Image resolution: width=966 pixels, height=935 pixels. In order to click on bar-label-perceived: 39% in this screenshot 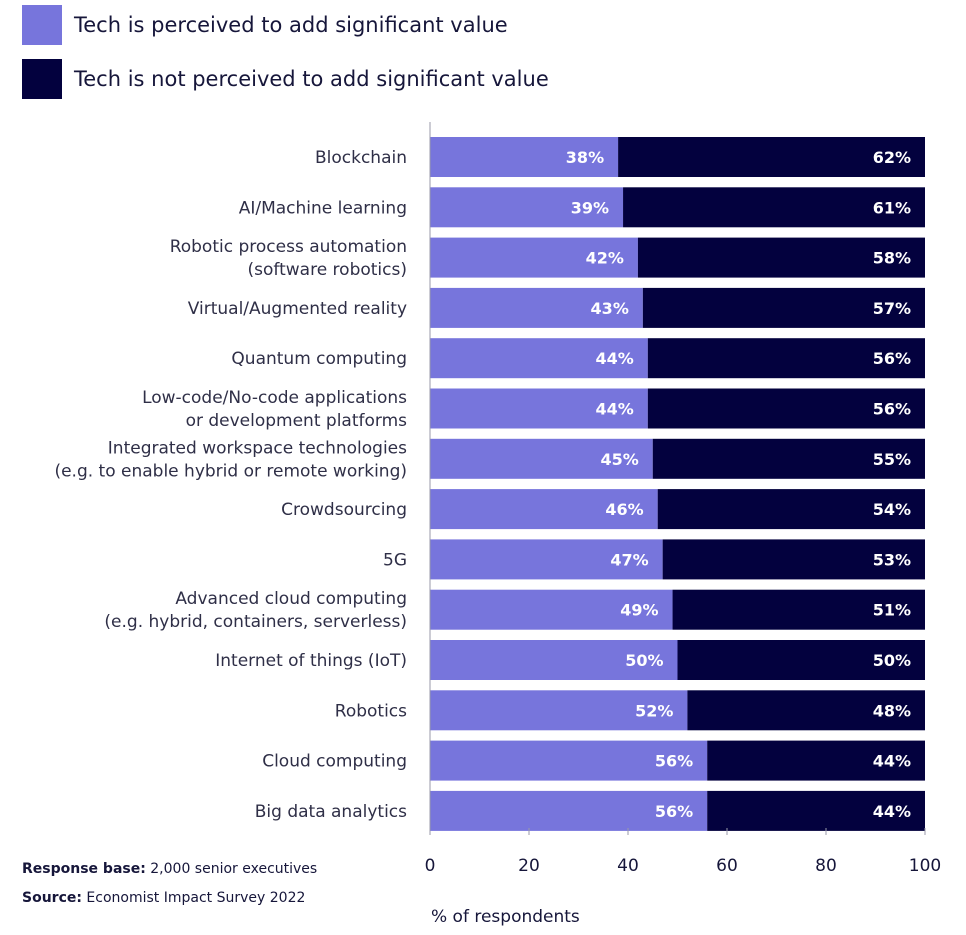, I will do `click(590, 207)`.